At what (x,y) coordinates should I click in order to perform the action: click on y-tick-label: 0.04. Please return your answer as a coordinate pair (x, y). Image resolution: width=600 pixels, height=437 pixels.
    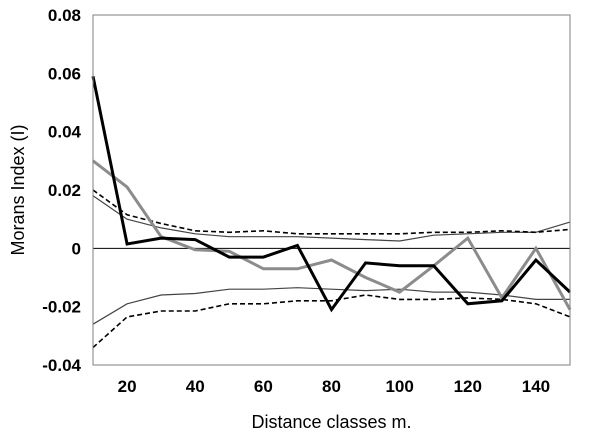
    Looking at the image, I should click on (65, 132).